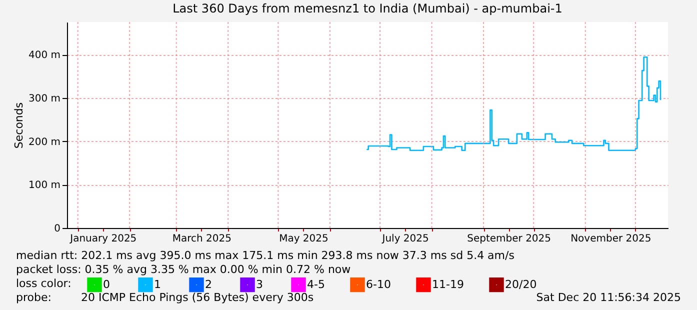 Image resolution: width=697 pixels, height=310 pixels. Describe the element at coordinates (57, 229) in the screenshot. I see `y-tick-label: 0` at that location.